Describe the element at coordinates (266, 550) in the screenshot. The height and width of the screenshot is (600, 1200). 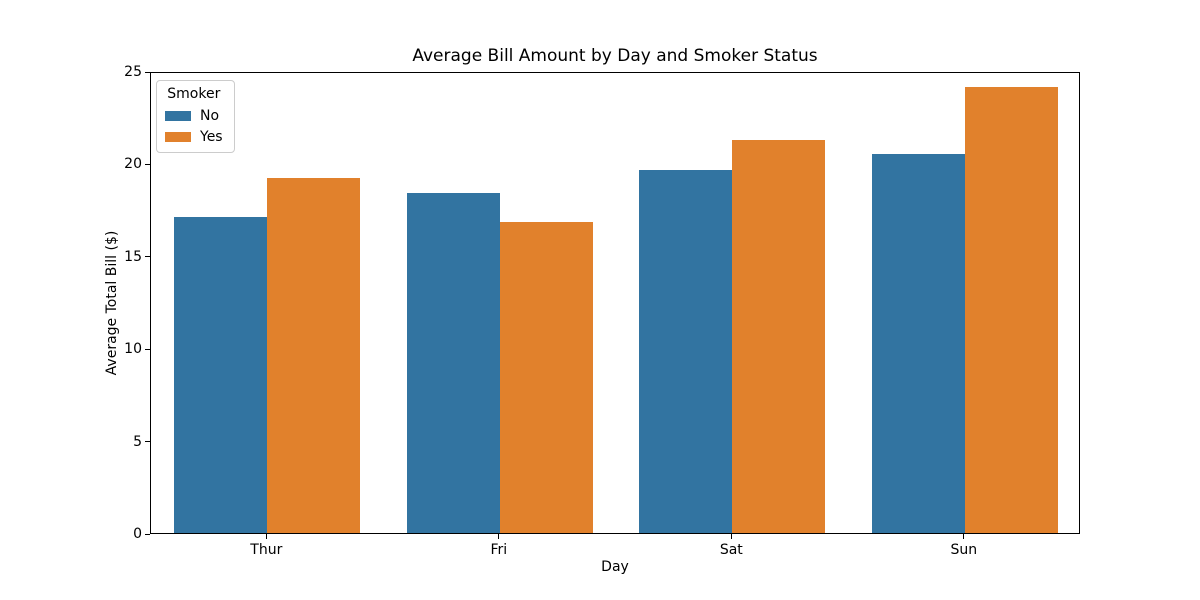
I see `x-tick-label: Thur` at that location.